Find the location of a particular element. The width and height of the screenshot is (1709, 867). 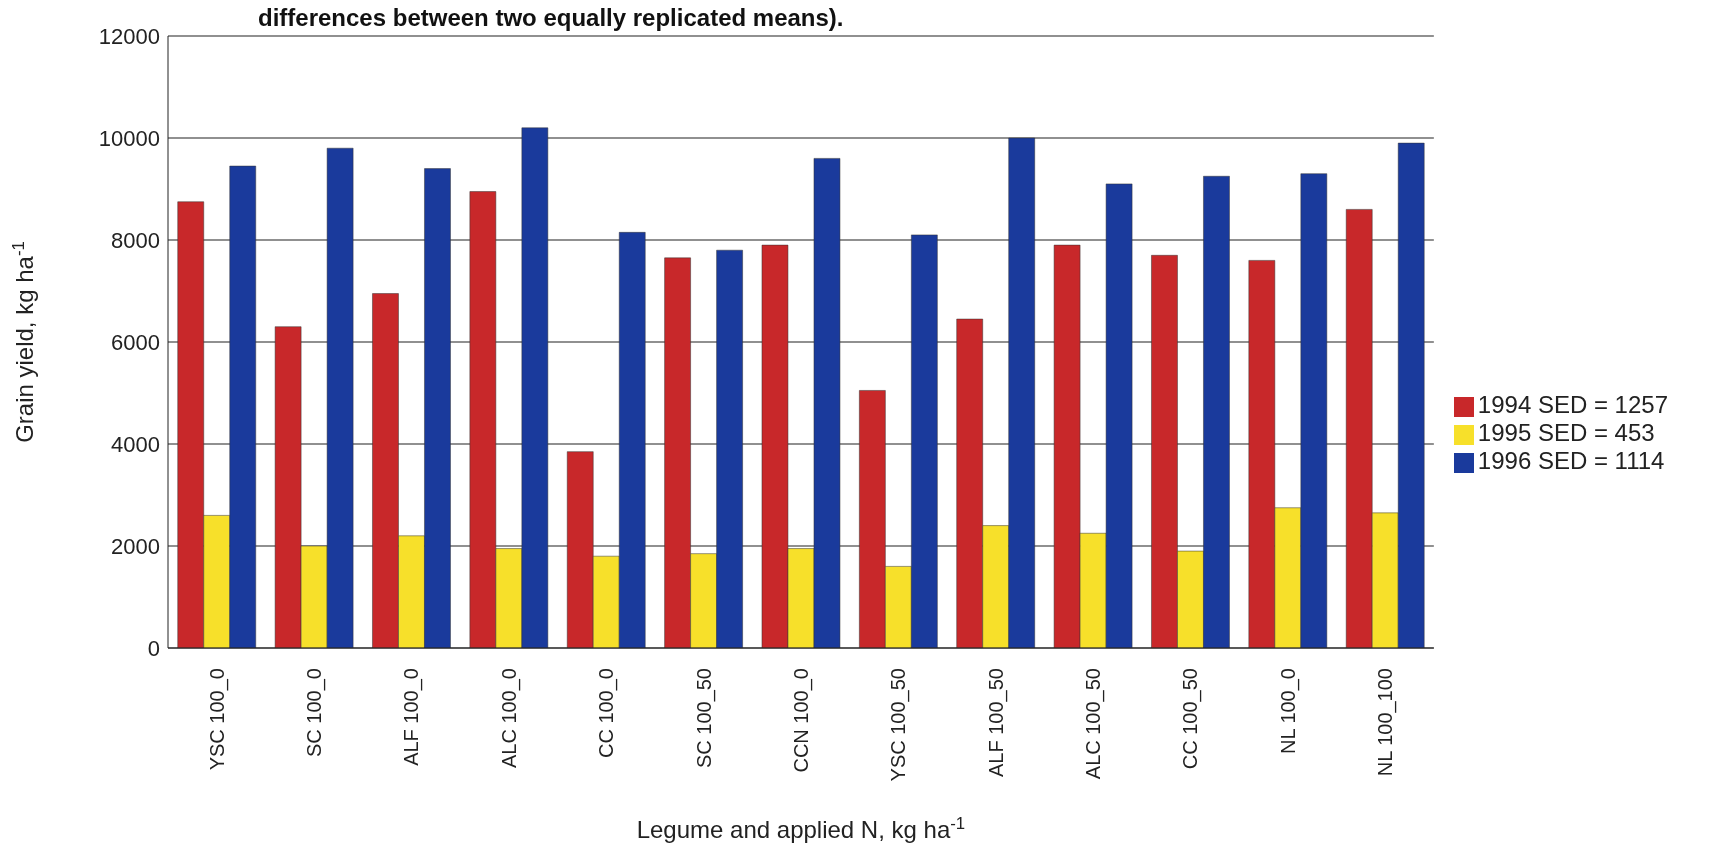

x-tick-label: SC 100_50 is located at coordinates (704, 718).